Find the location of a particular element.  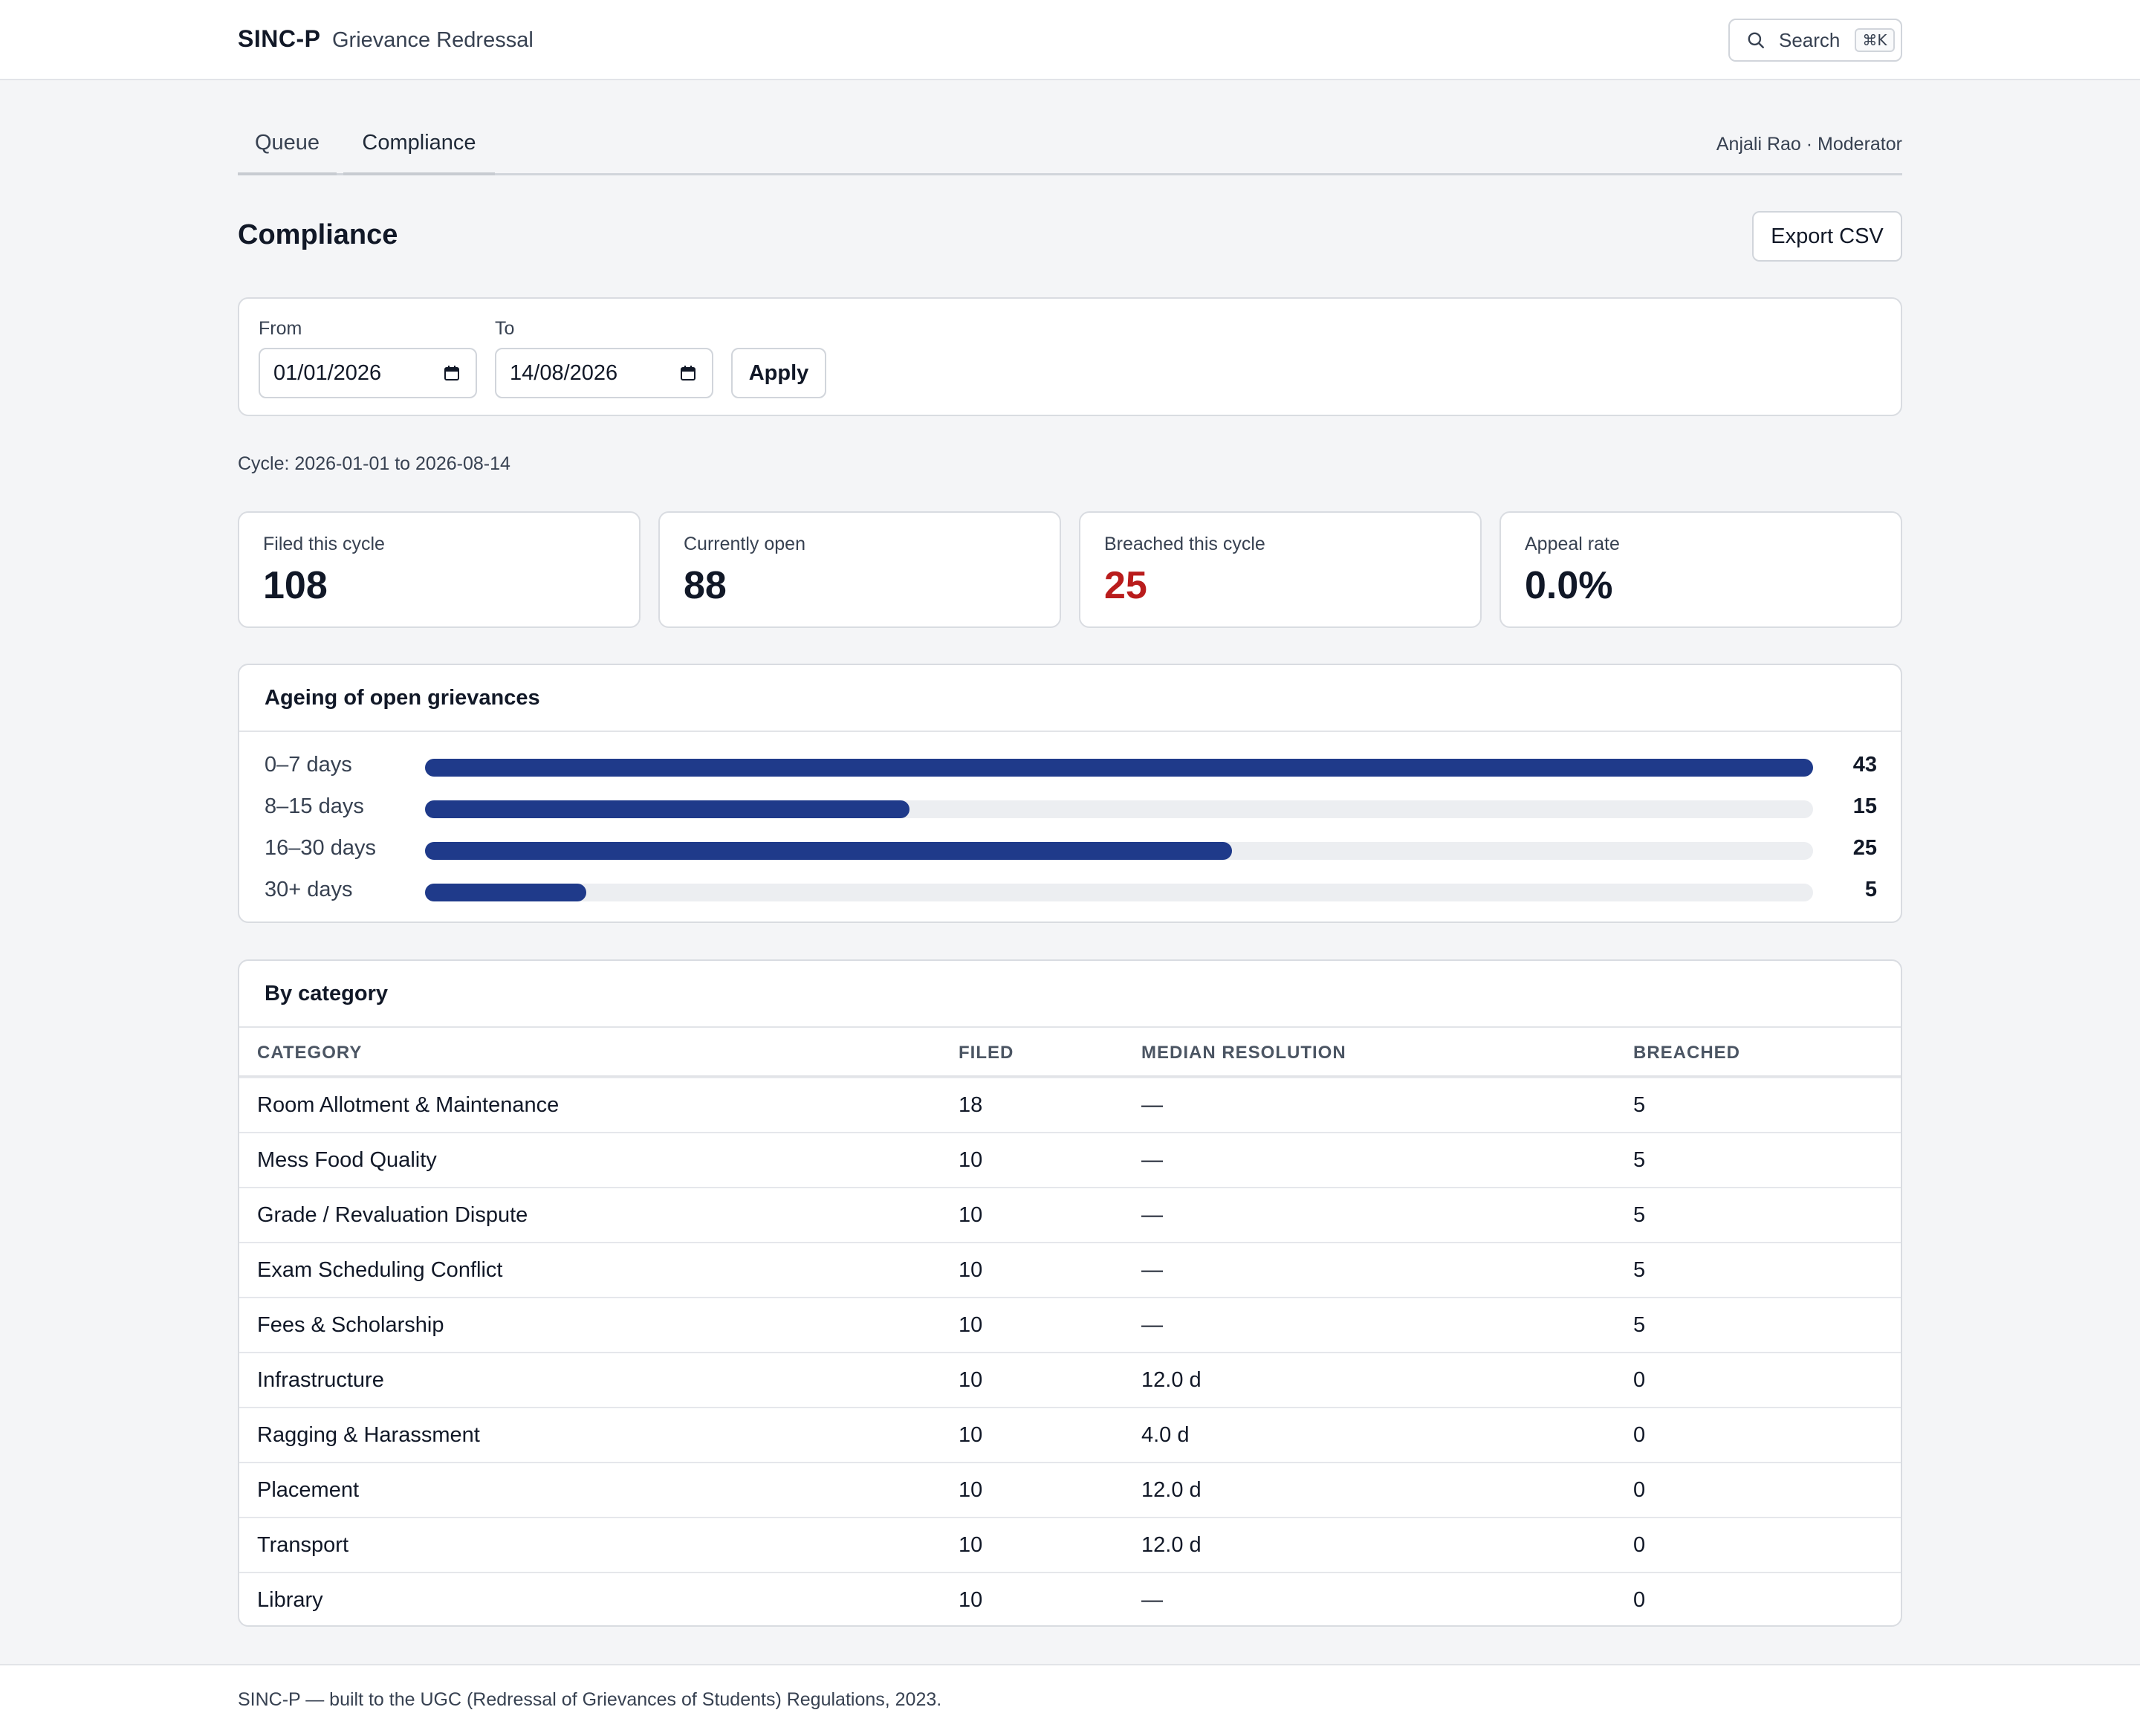

ageing-label: 16–30 days is located at coordinates (320, 848).